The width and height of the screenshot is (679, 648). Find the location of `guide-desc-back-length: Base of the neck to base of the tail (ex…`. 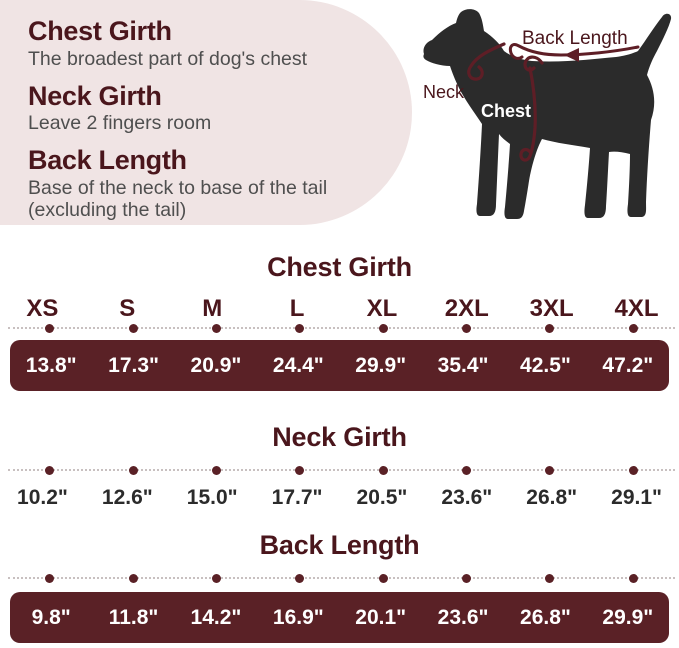

guide-desc-back-length: Base of the neck to base of the tail (ex… is located at coordinates (210, 199).